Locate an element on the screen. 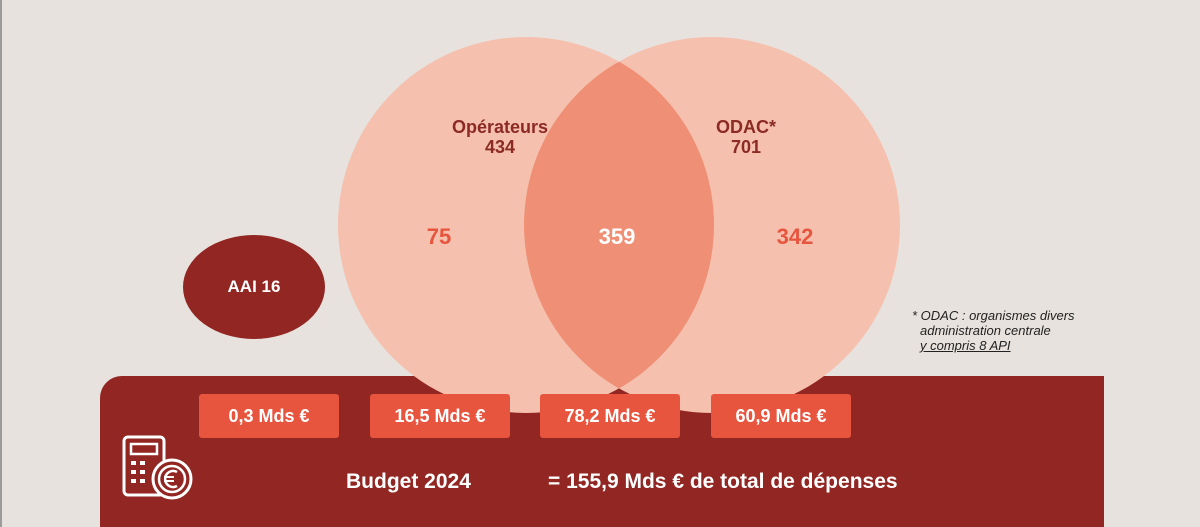  left-border is located at coordinates (1, 263).